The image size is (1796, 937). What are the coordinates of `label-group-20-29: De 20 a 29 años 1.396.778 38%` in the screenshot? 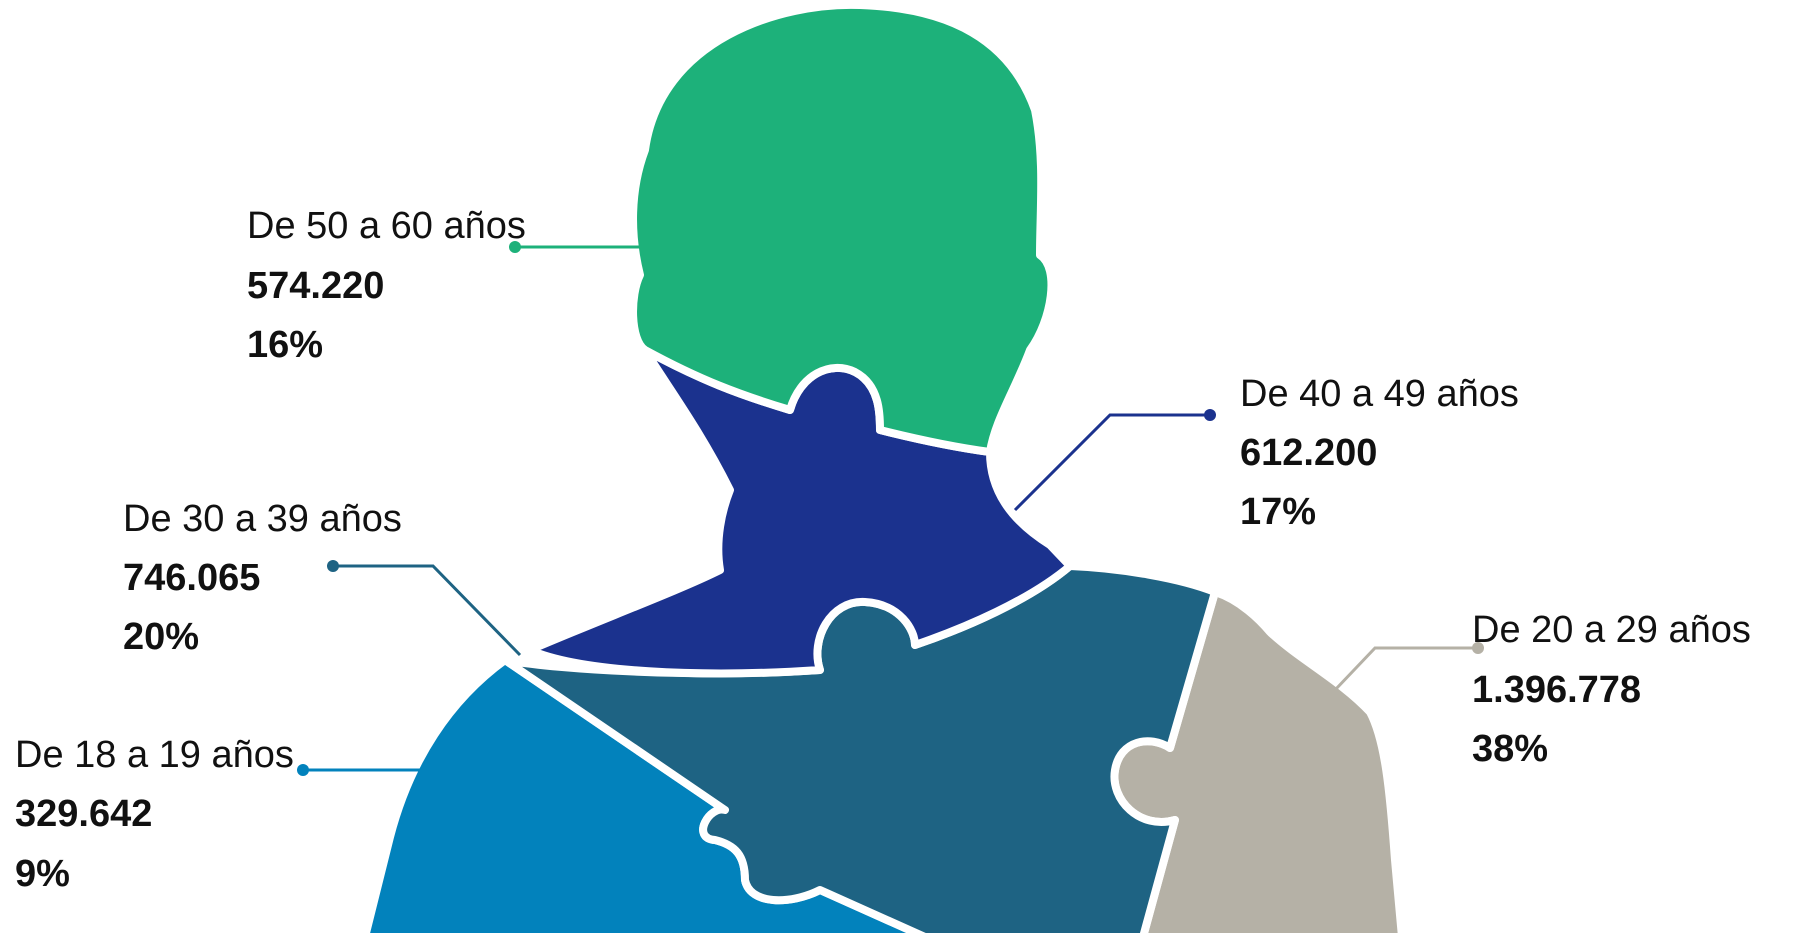 It's located at (1611, 689).